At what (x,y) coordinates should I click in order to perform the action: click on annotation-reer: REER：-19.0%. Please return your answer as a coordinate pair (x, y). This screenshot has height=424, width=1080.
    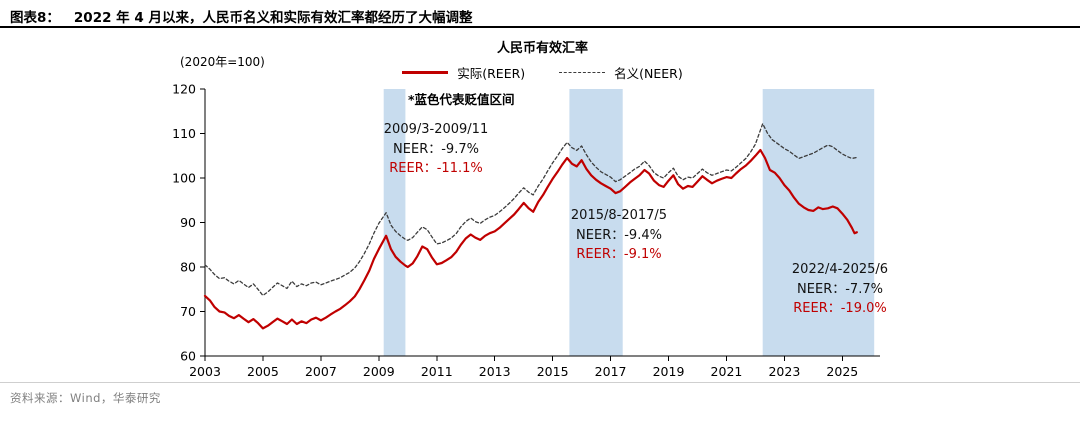
    Looking at the image, I should click on (840, 308).